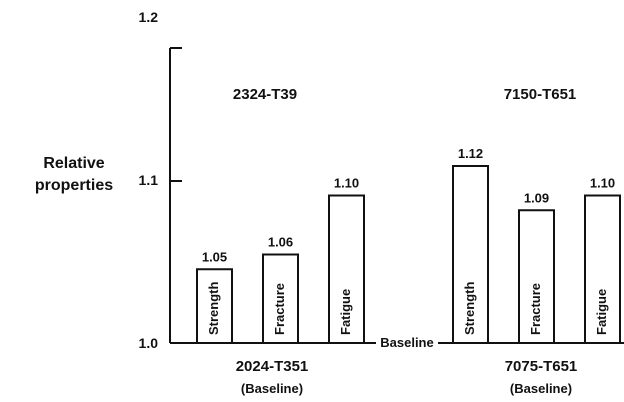 The image size is (624, 402). Describe the element at coordinates (536, 276) in the screenshot. I see `bar-g2-fracture` at that location.